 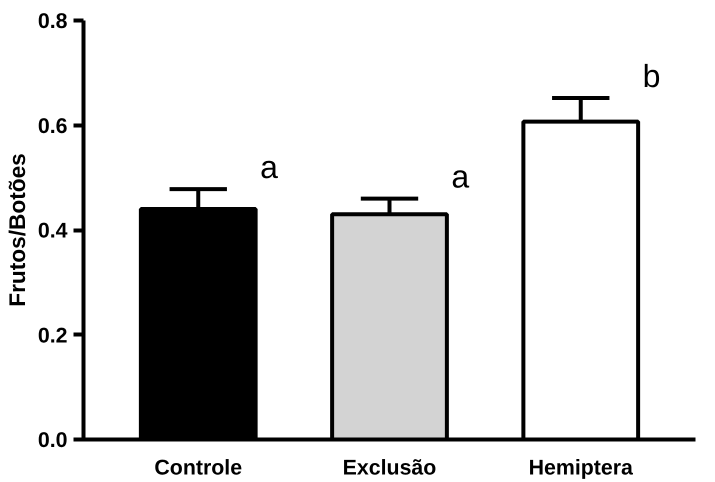 I want to click on y-tick-label: 0.2, so click(x=53, y=335).